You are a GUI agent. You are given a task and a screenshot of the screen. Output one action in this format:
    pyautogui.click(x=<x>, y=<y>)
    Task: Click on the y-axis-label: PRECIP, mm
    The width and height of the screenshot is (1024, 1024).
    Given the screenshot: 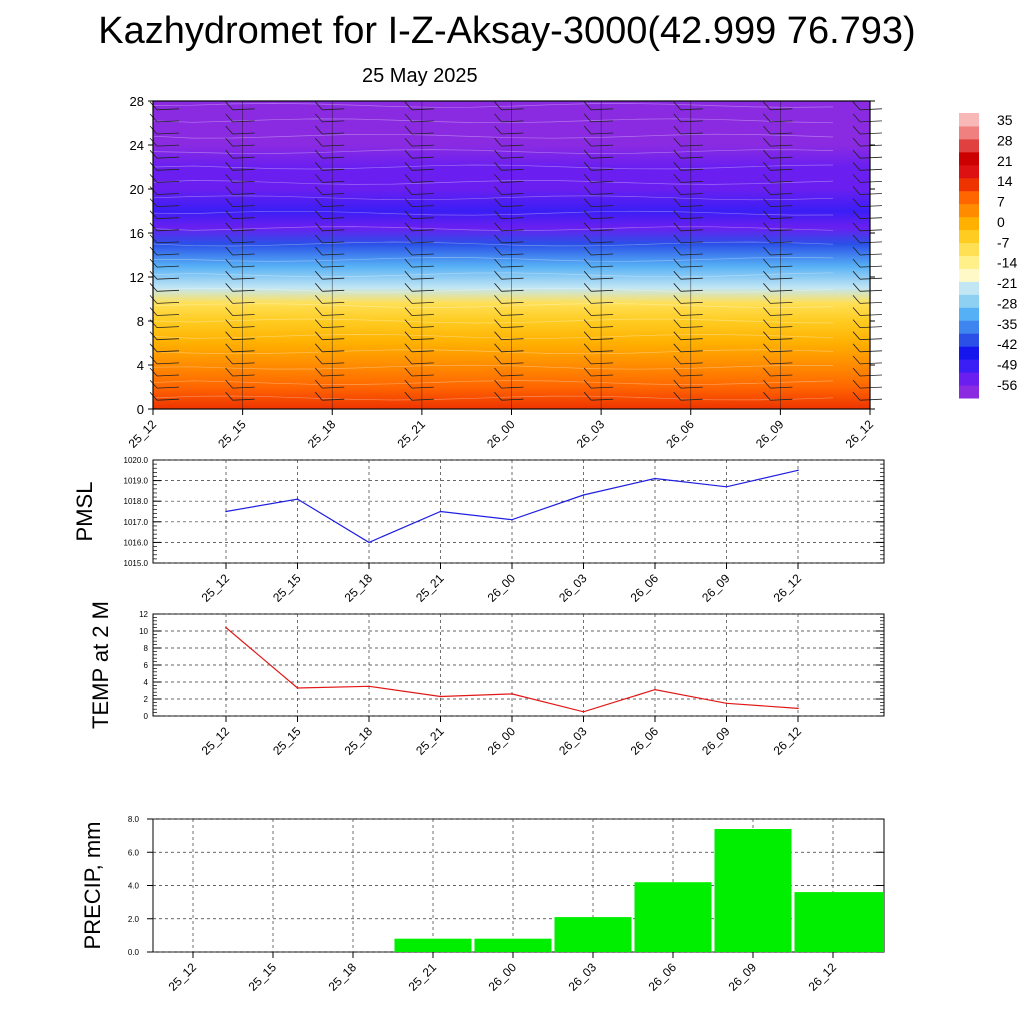 What is the action you would take?
    pyautogui.click(x=92, y=886)
    